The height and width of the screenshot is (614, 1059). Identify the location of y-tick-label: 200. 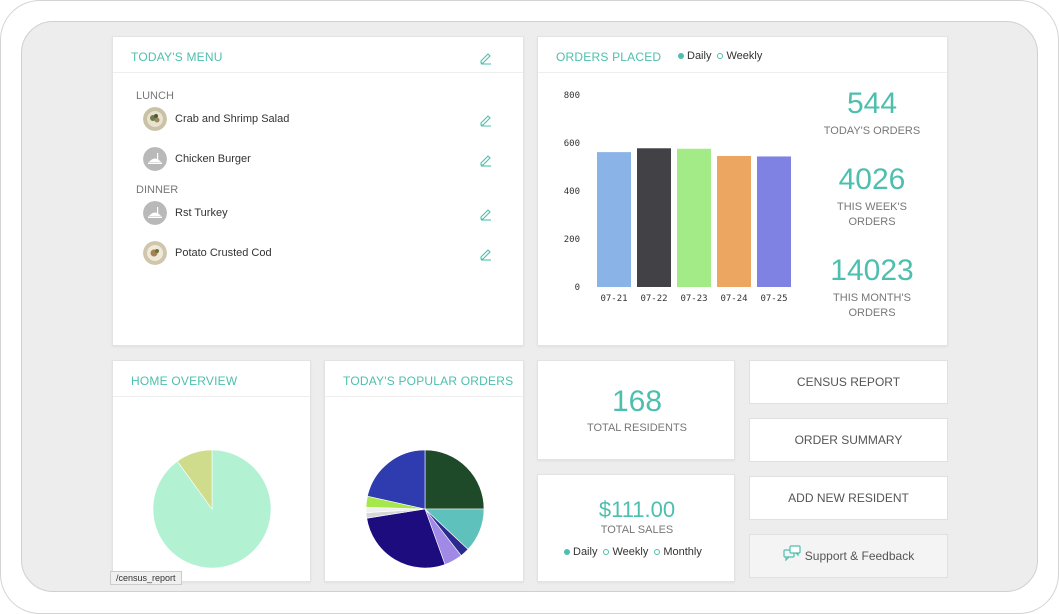
(572, 240).